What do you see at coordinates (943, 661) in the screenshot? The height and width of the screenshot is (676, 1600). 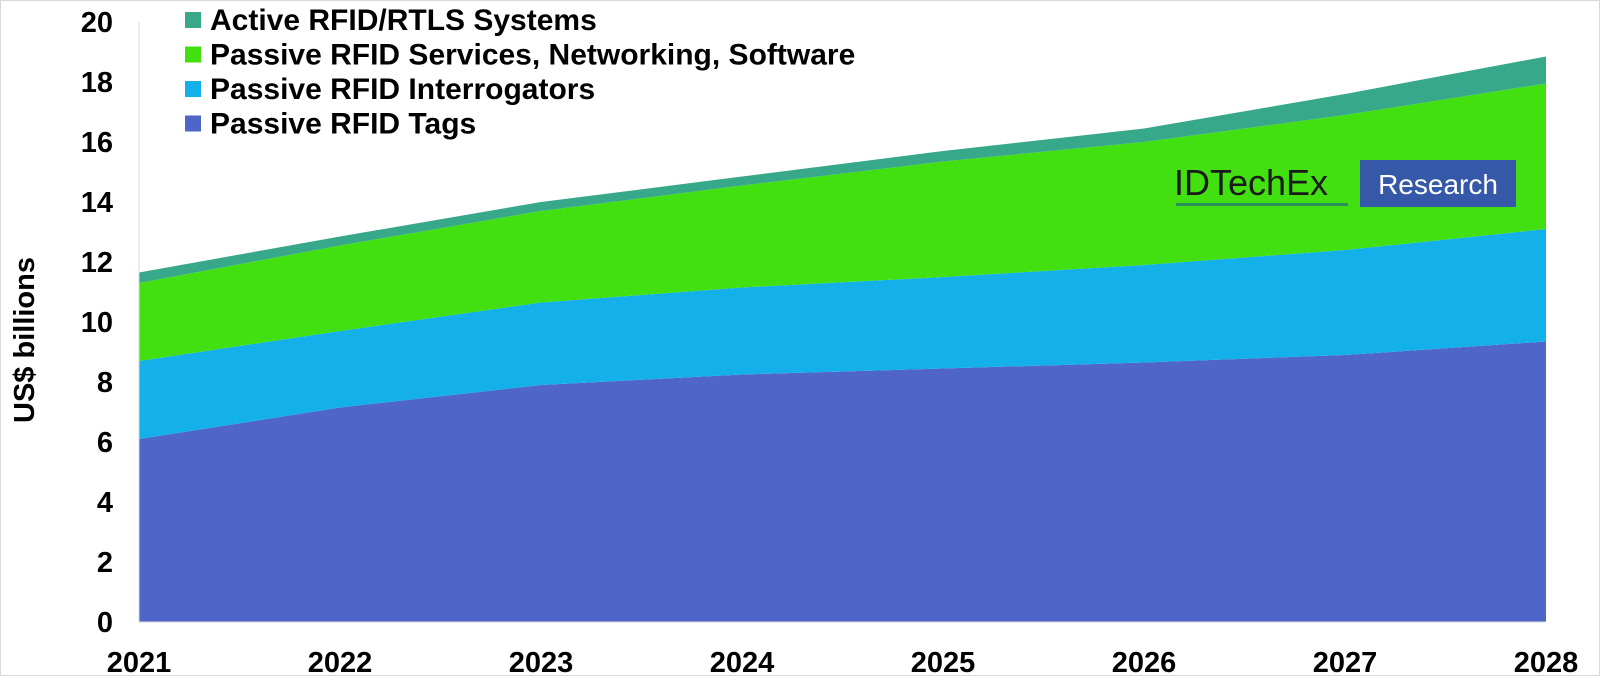 I see `x-tick-label: 2025` at bounding box center [943, 661].